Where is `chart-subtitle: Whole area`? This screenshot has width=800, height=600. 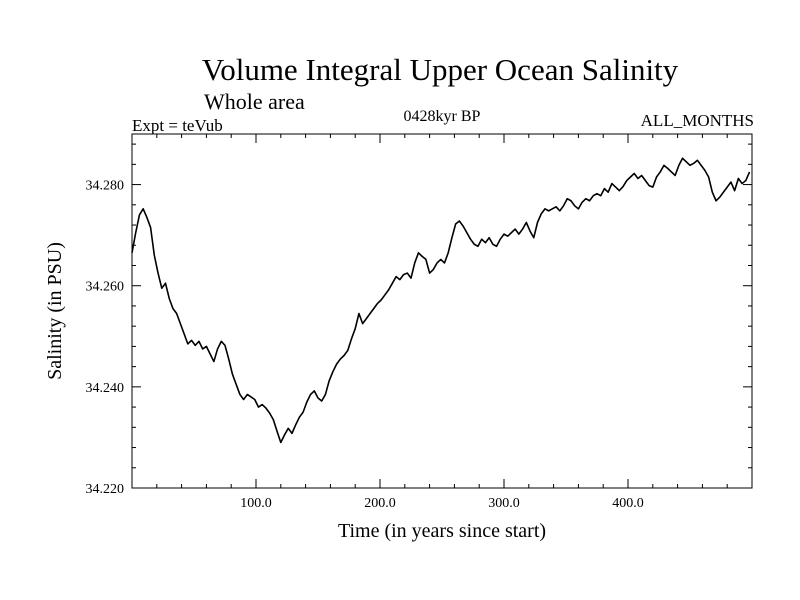 chart-subtitle: Whole area is located at coordinates (254, 101).